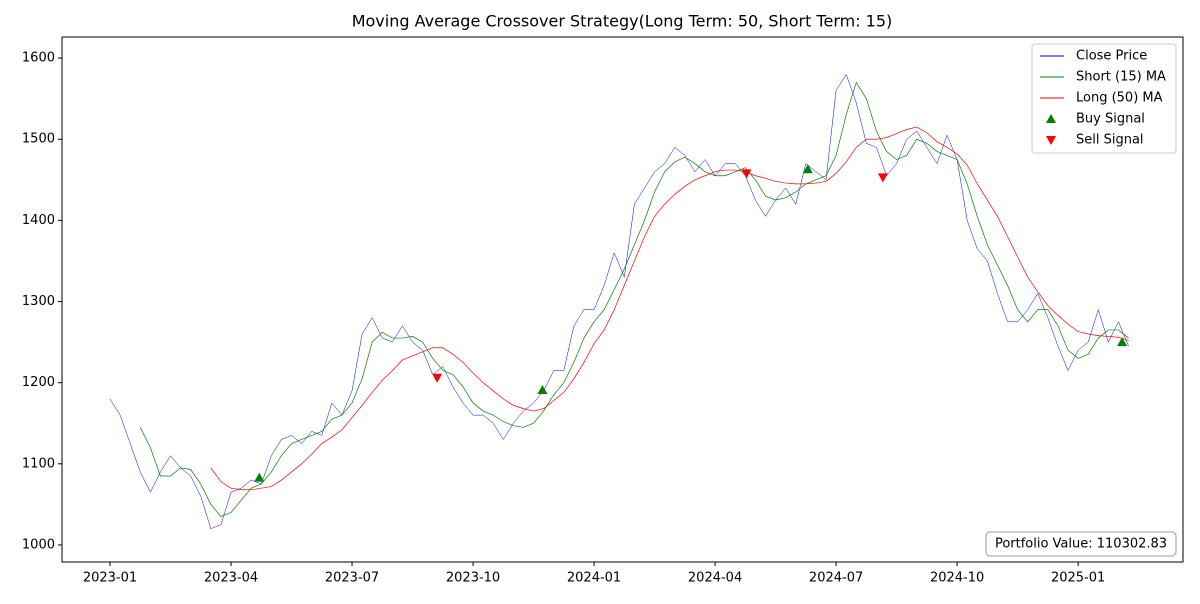 The image size is (1200, 604). What do you see at coordinates (38, 544) in the screenshot?
I see `y-tick-label: 1000` at bounding box center [38, 544].